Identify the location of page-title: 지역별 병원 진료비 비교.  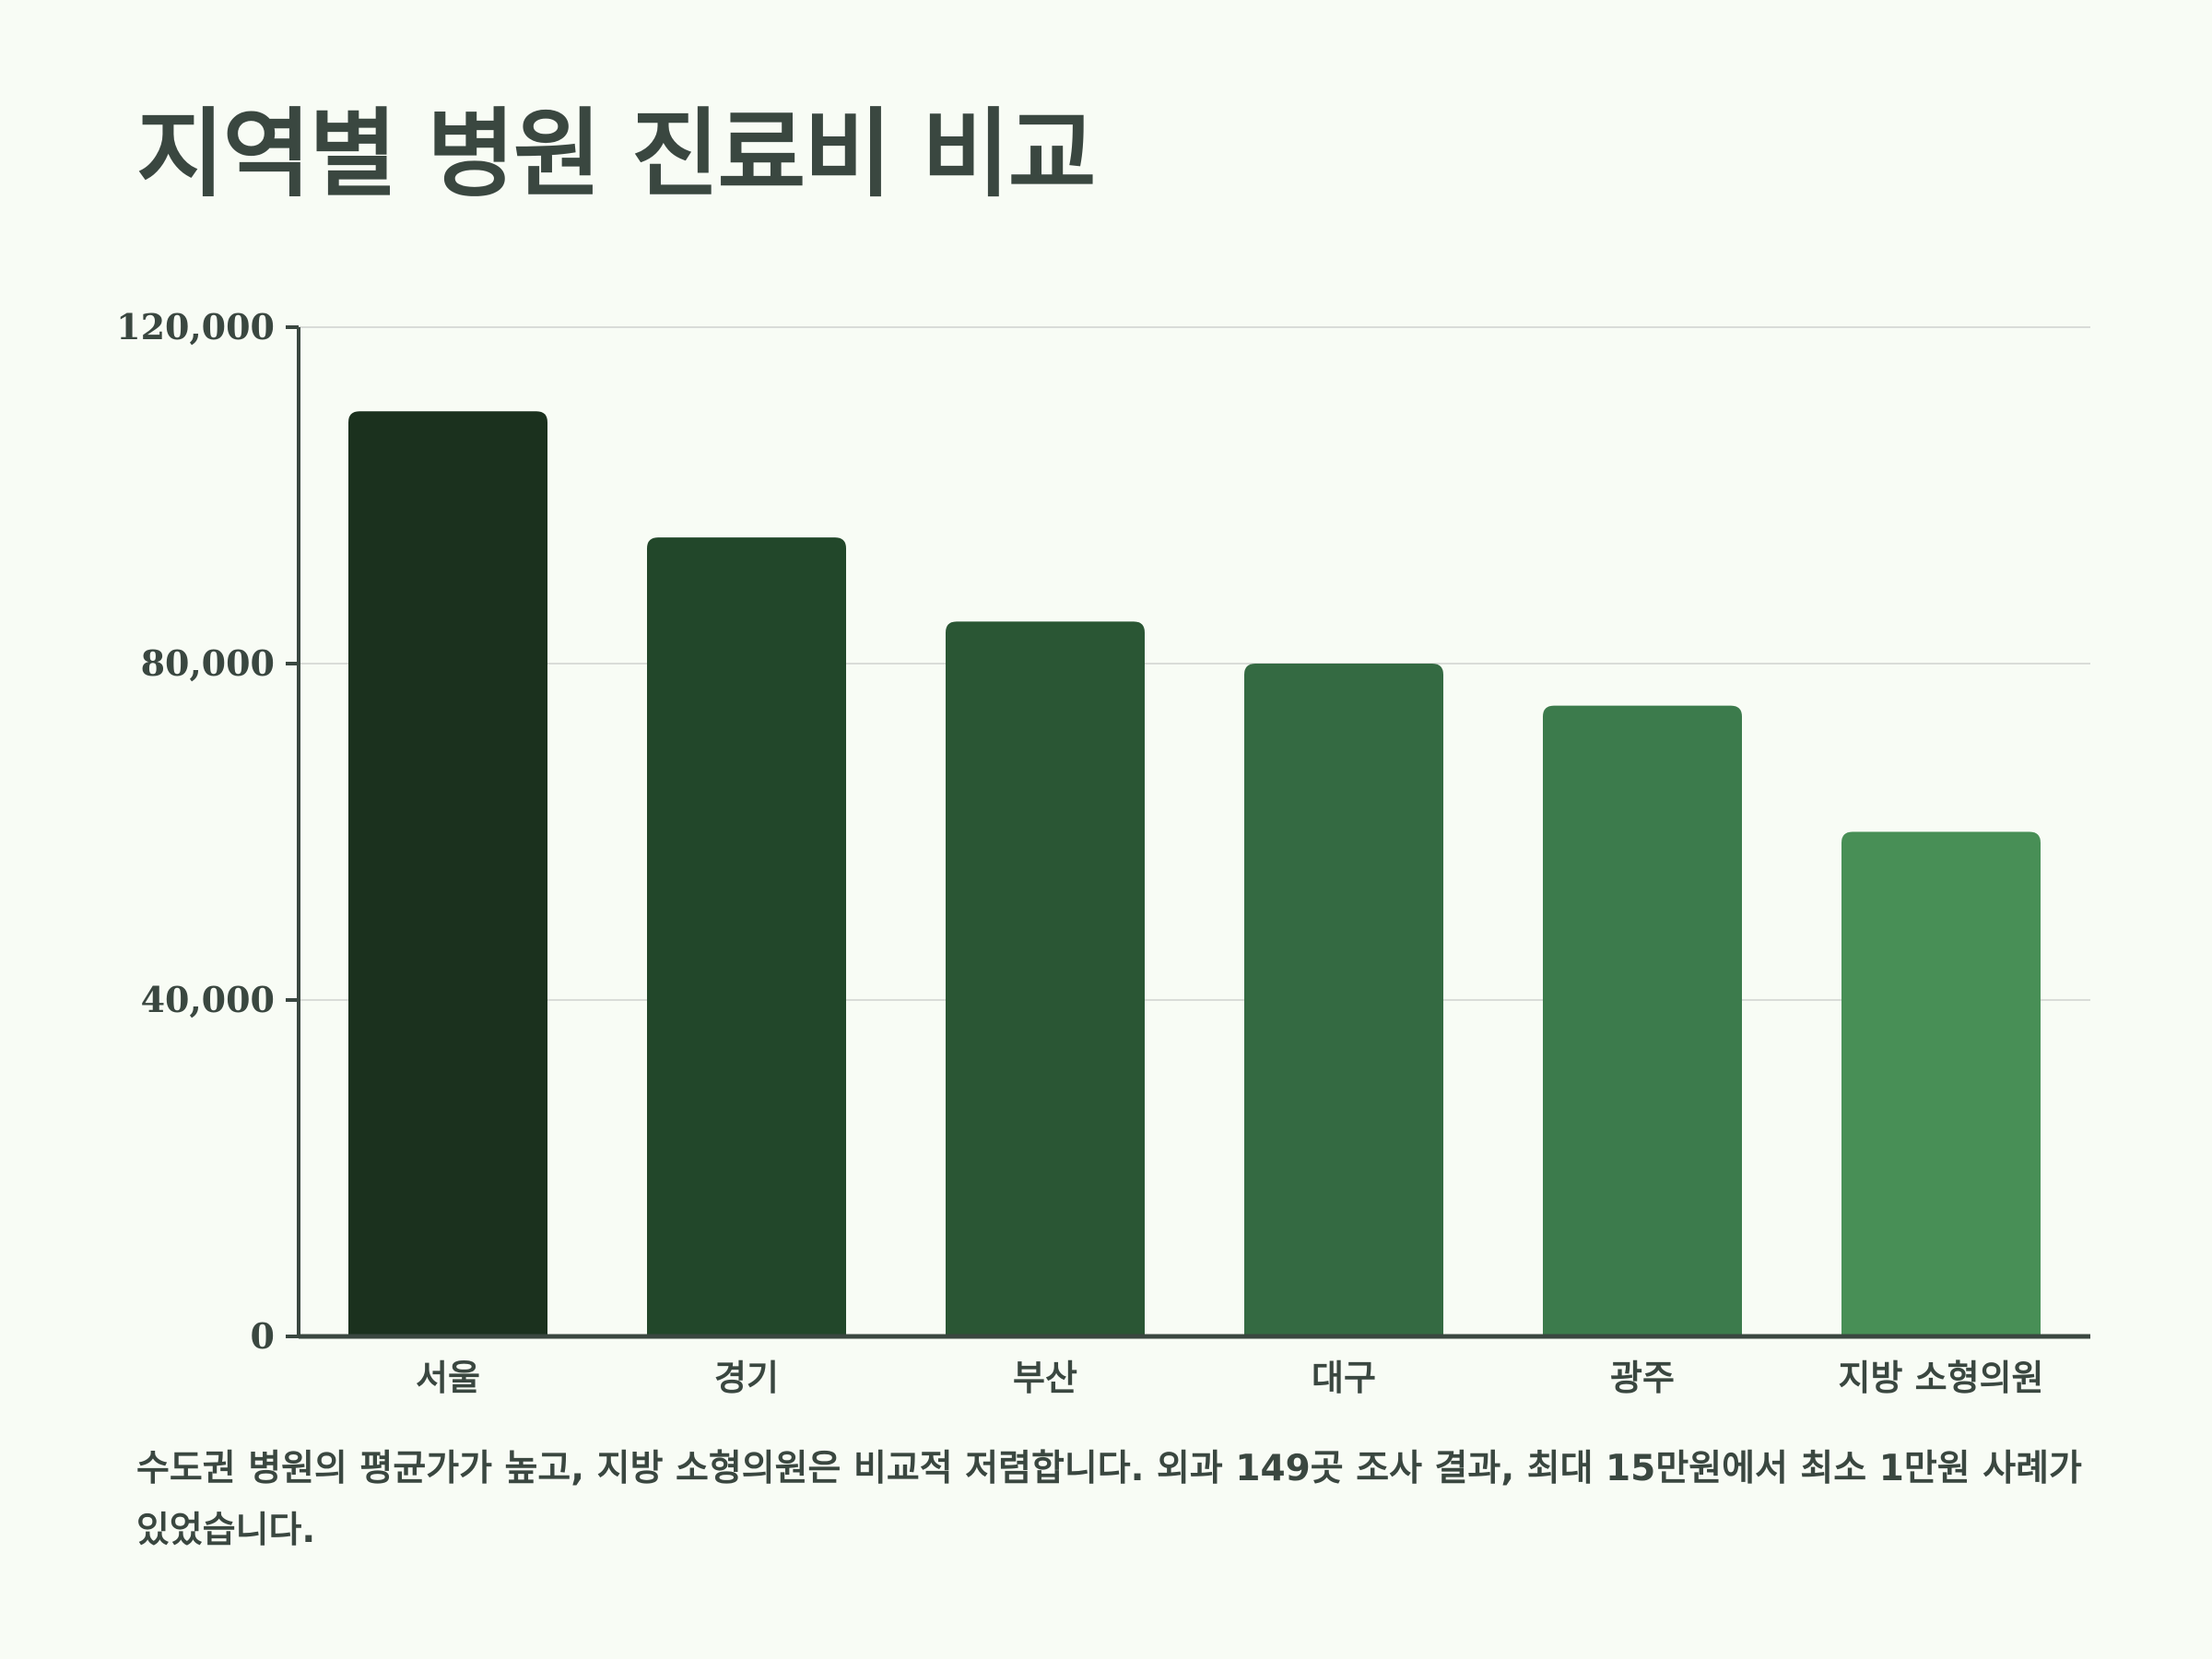
(616, 154).